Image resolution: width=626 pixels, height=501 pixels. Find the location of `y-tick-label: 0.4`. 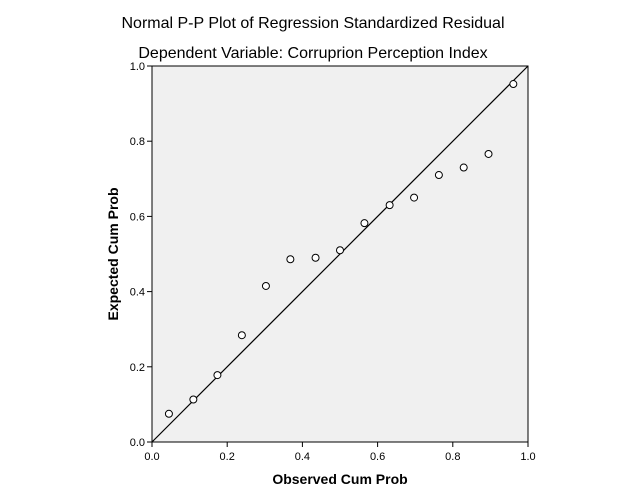

y-tick-label: 0.4 is located at coordinates (137, 293).